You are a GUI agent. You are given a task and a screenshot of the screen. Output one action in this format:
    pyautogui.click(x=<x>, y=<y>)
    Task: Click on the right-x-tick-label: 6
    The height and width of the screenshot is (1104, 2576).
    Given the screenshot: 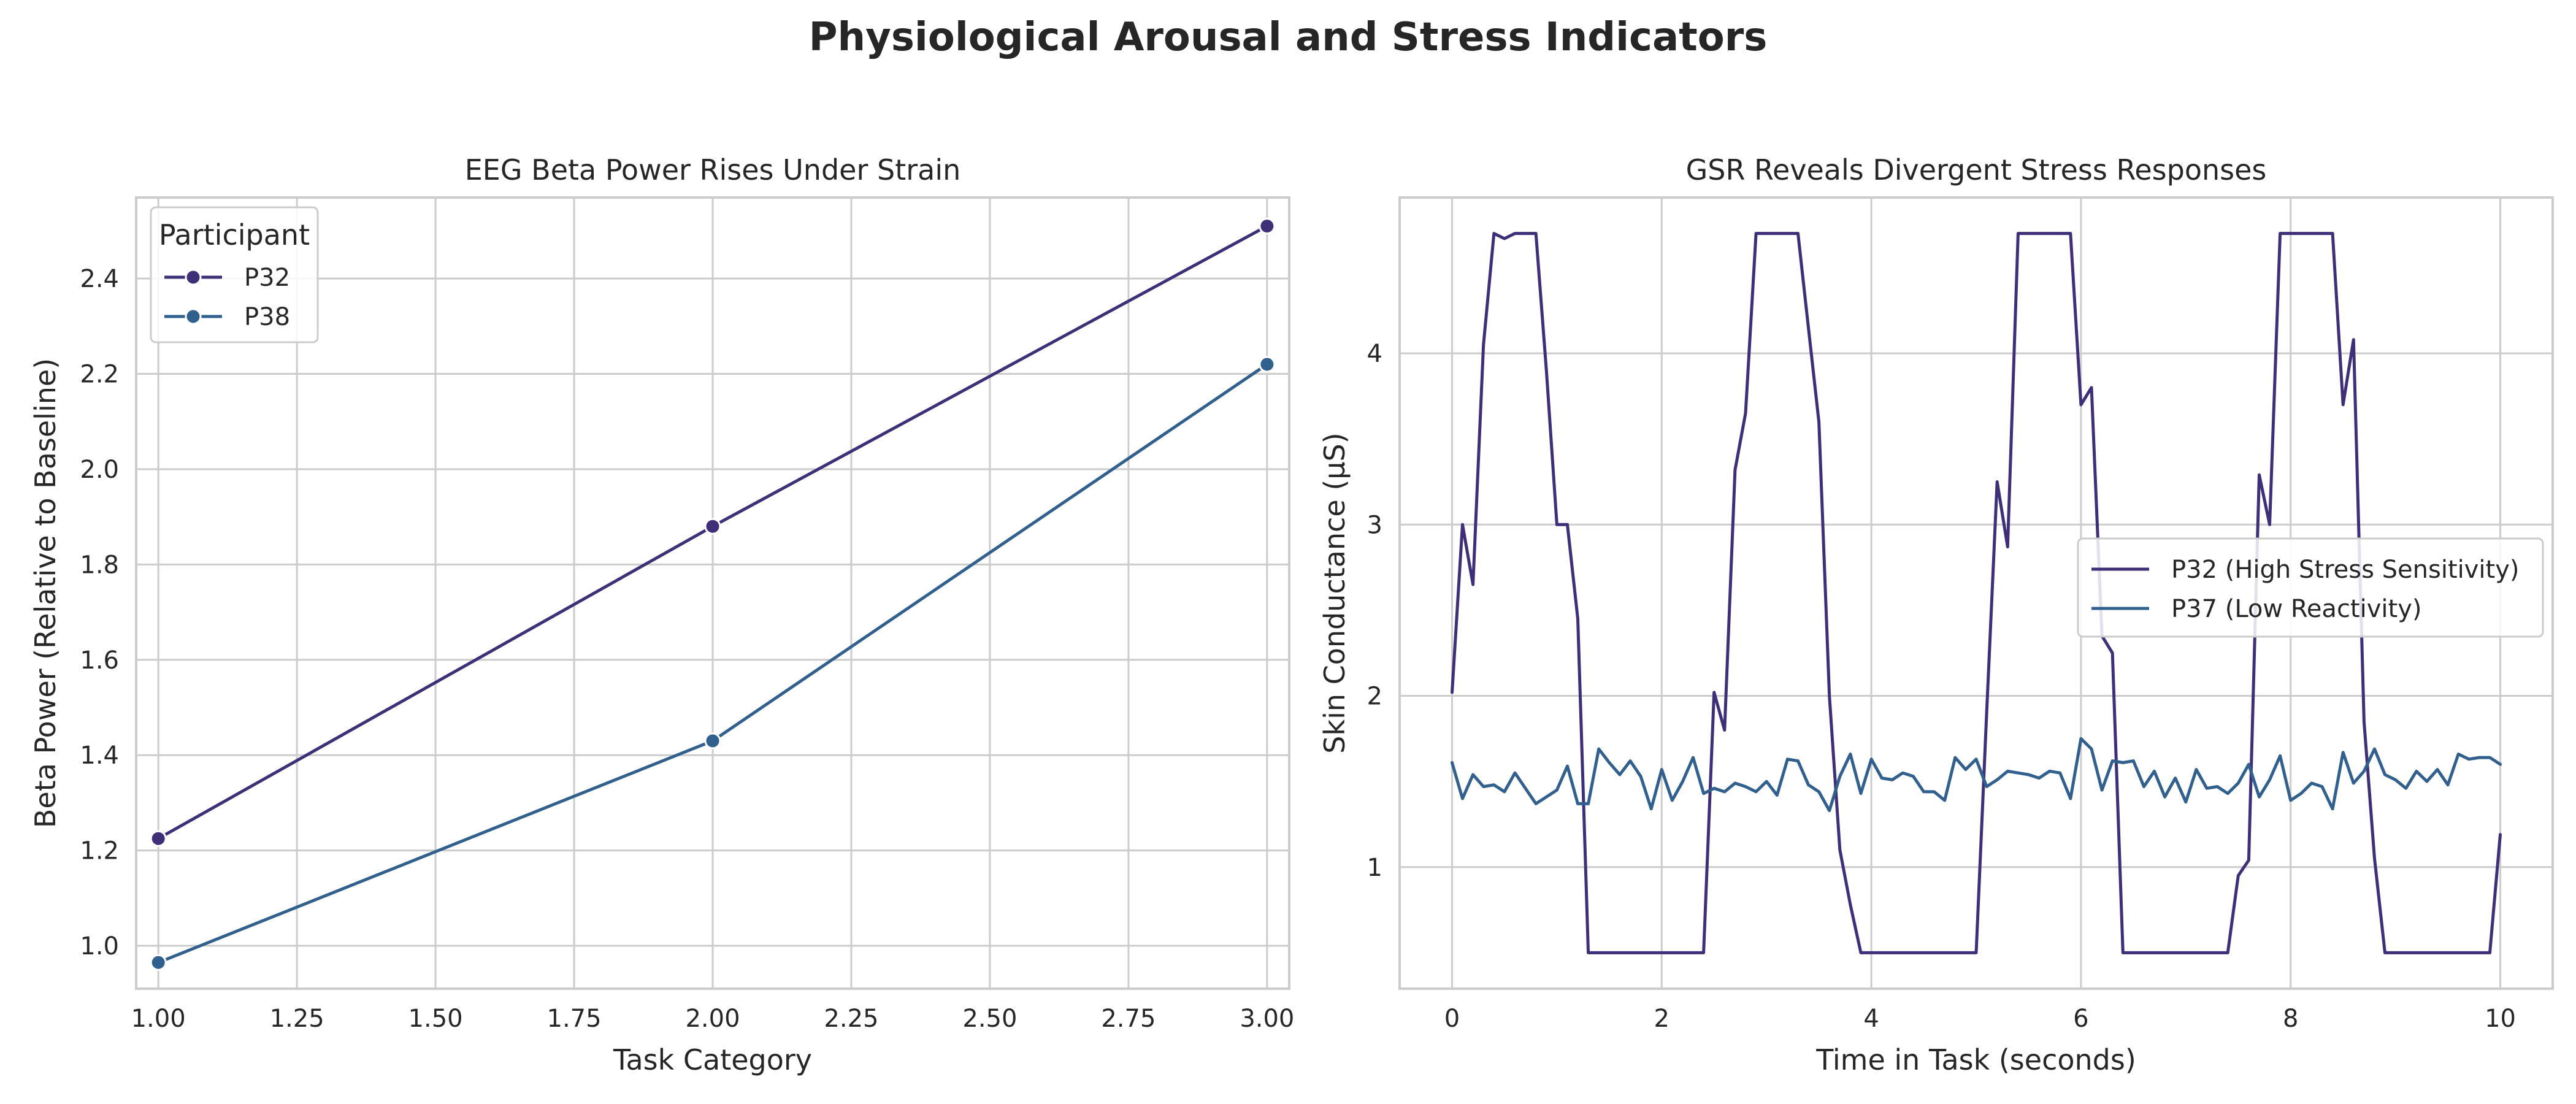 What is the action you would take?
    pyautogui.click(x=2080, y=1019)
    